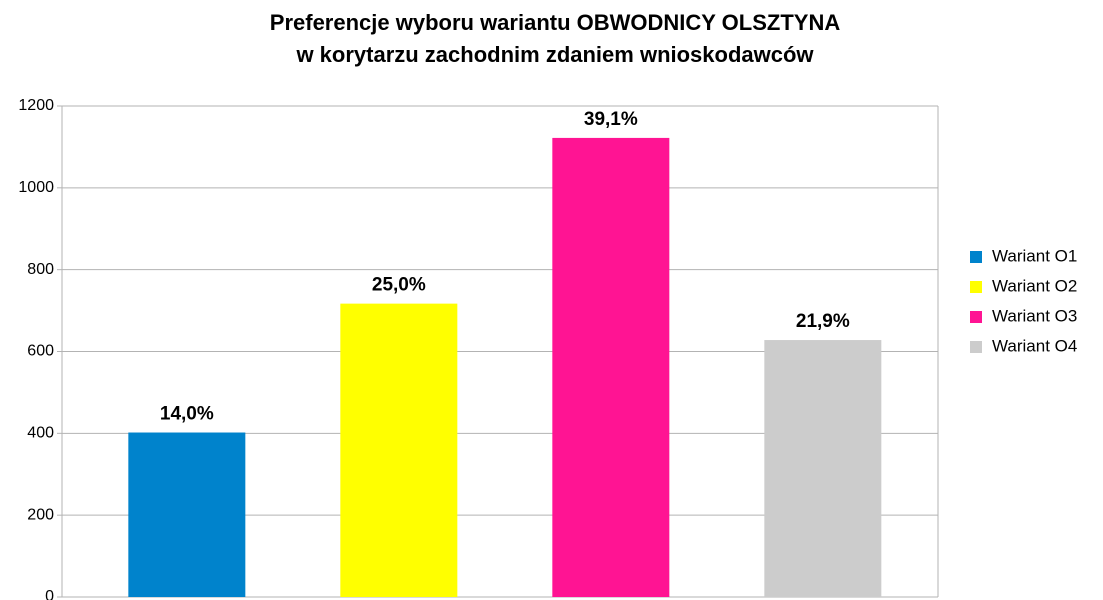 The width and height of the screenshot is (1103, 600). Describe the element at coordinates (823, 321) in the screenshot. I see `value-label: 21,9%` at that location.